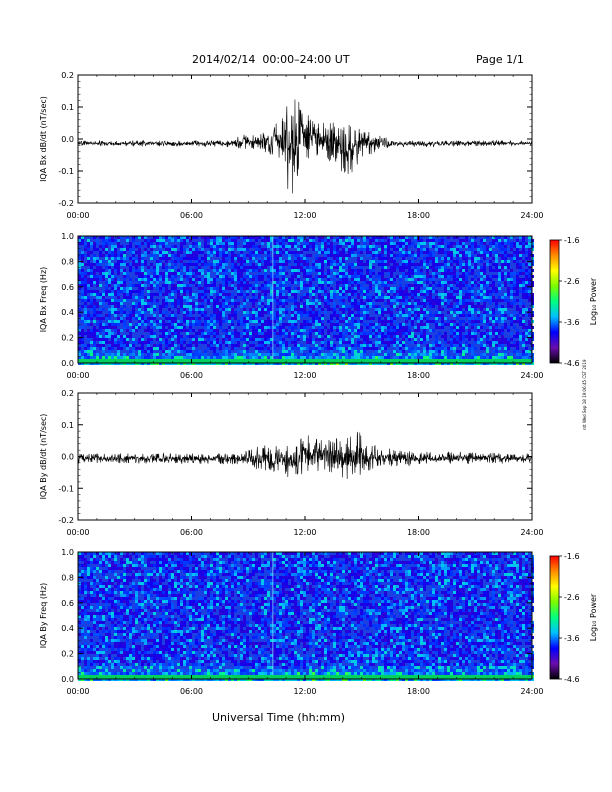 The height and width of the screenshot is (792, 612). What do you see at coordinates (500, 59) in the screenshot?
I see `page-number: Page 1/1` at bounding box center [500, 59].